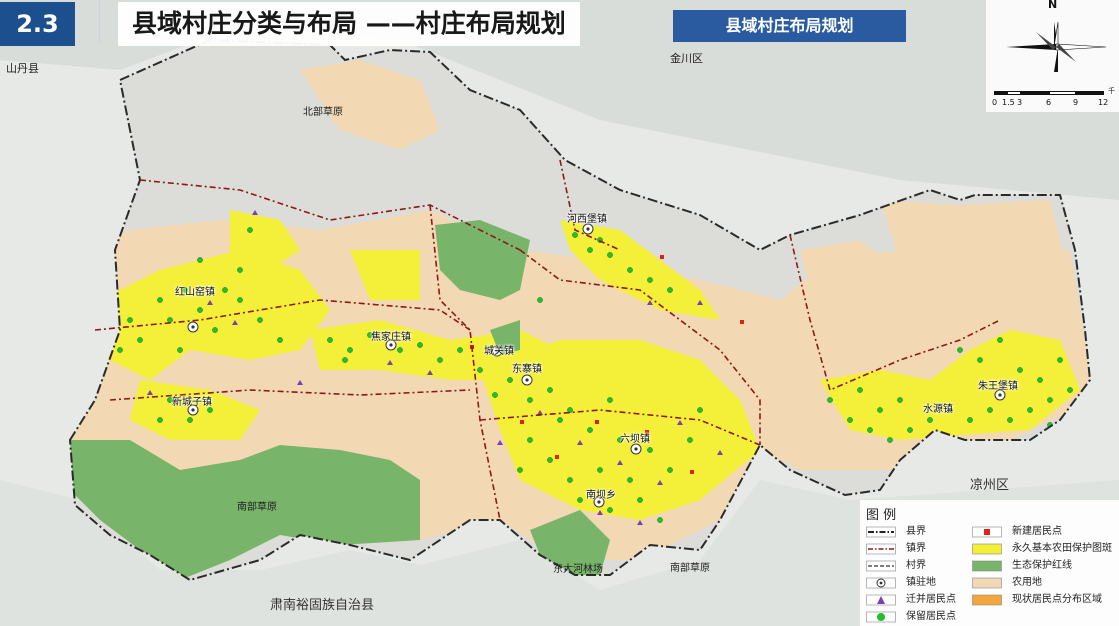 This screenshot has height=626, width=1119. I want to click on agricultural-land-east, so click(850, 280).